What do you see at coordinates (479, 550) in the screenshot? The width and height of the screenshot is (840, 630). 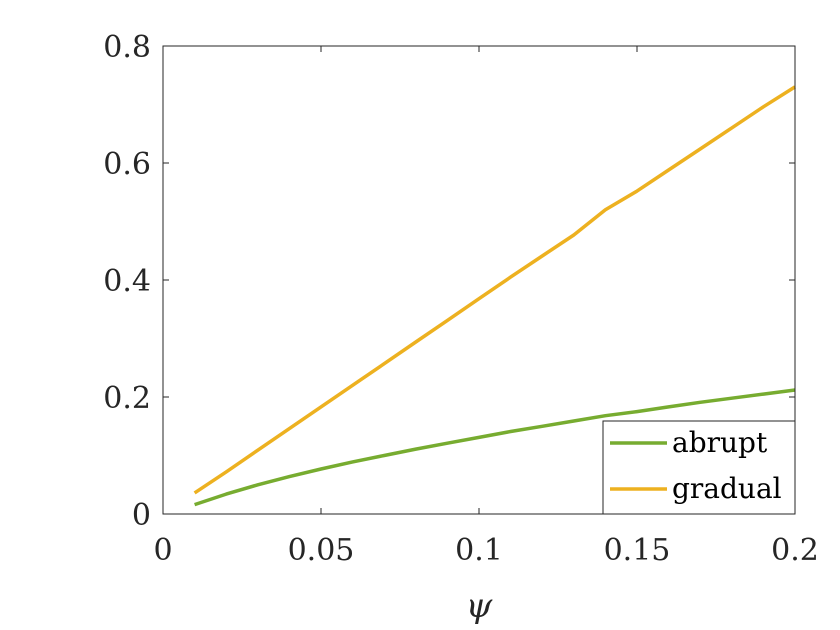 I see `x-tick-label: 0.1` at bounding box center [479, 550].